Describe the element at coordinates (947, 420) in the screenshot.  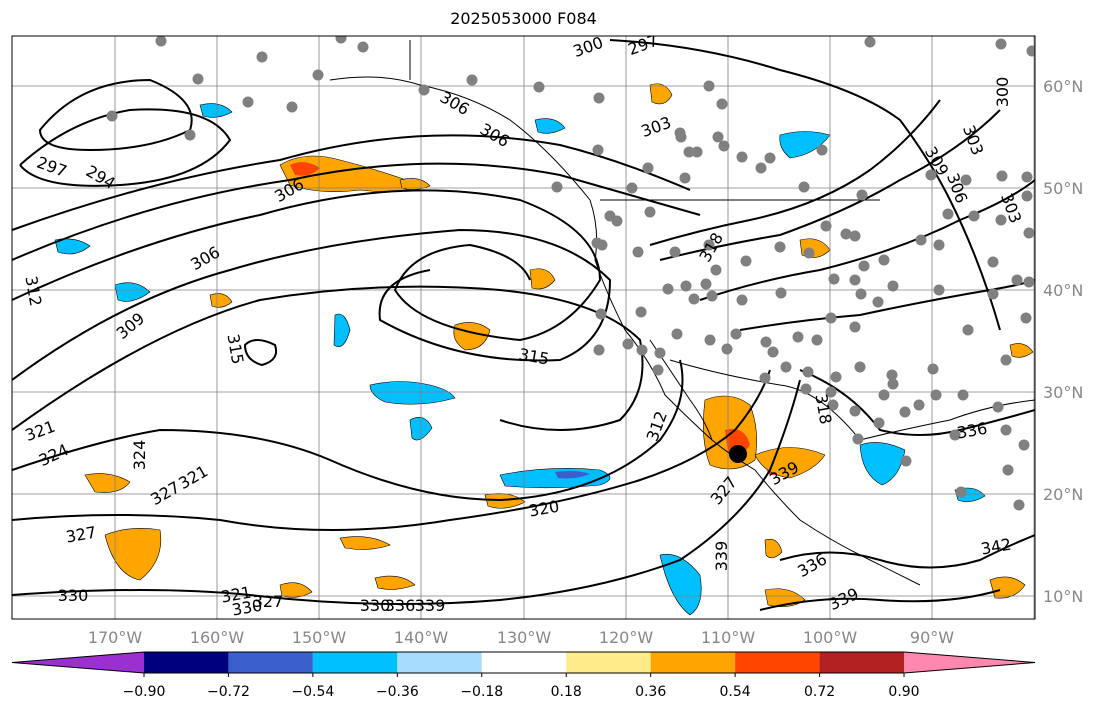
I see `coastline` at that location.